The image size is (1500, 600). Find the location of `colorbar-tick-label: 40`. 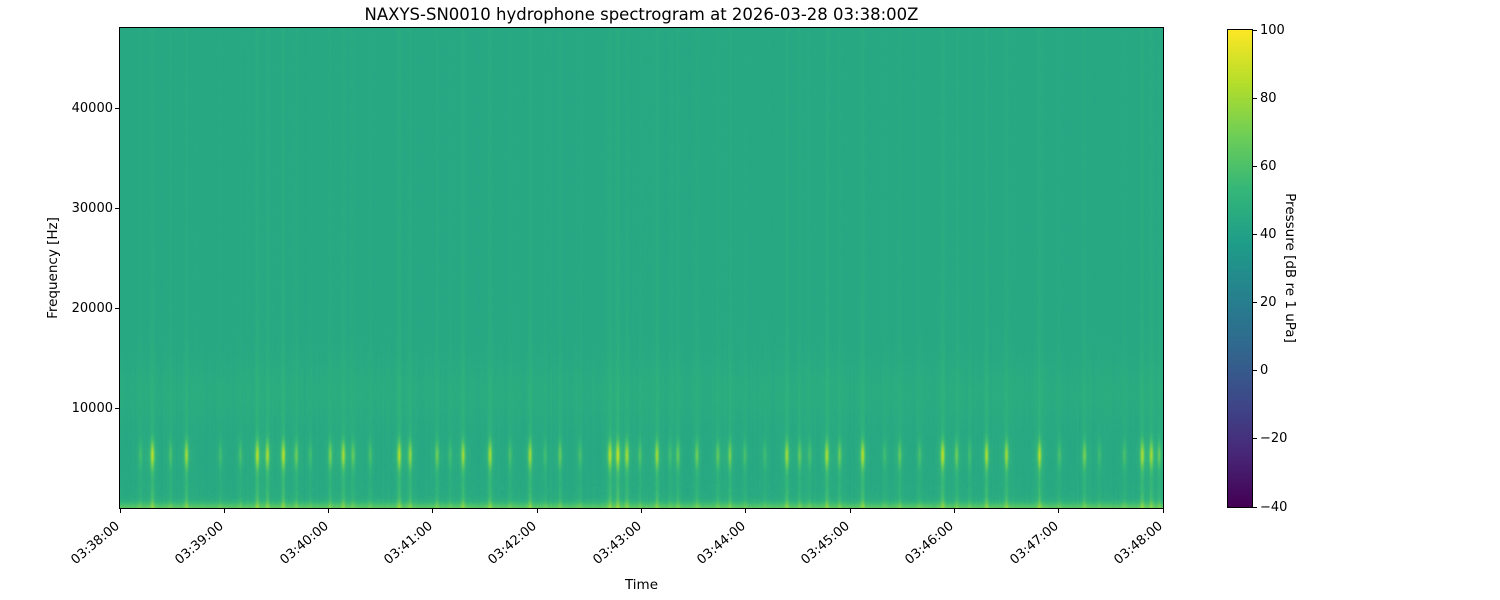

colorbar-tick-label: 40 is located at coordinates (1268, 234).